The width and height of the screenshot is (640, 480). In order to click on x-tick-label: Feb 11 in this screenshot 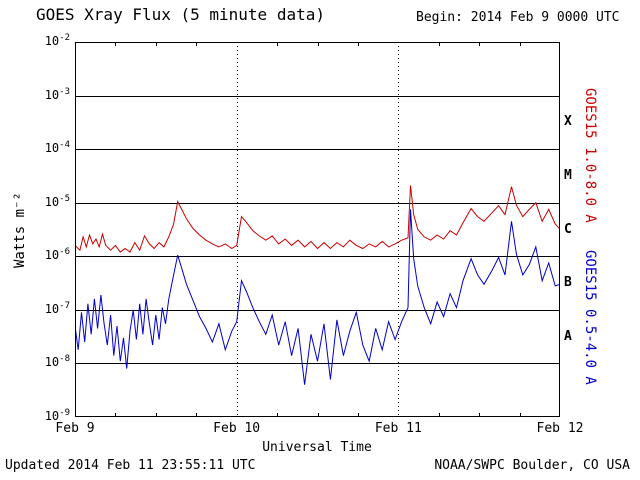, I will do `click(398, 428)`.